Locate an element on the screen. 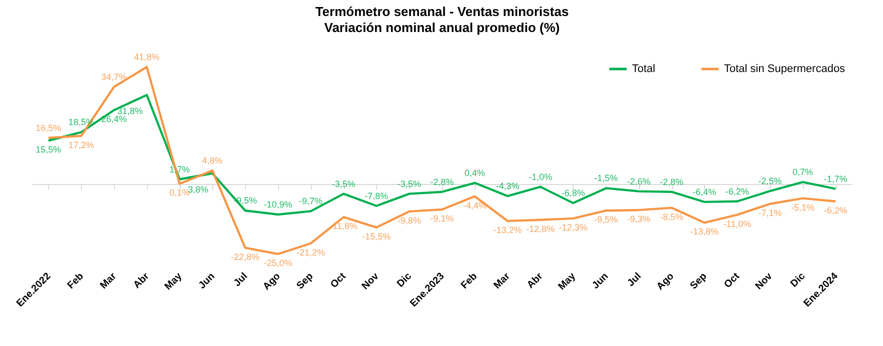 The height and width of the screenshot is (346, 883). data-label: -11,0% is located at coordinates (737, 223).